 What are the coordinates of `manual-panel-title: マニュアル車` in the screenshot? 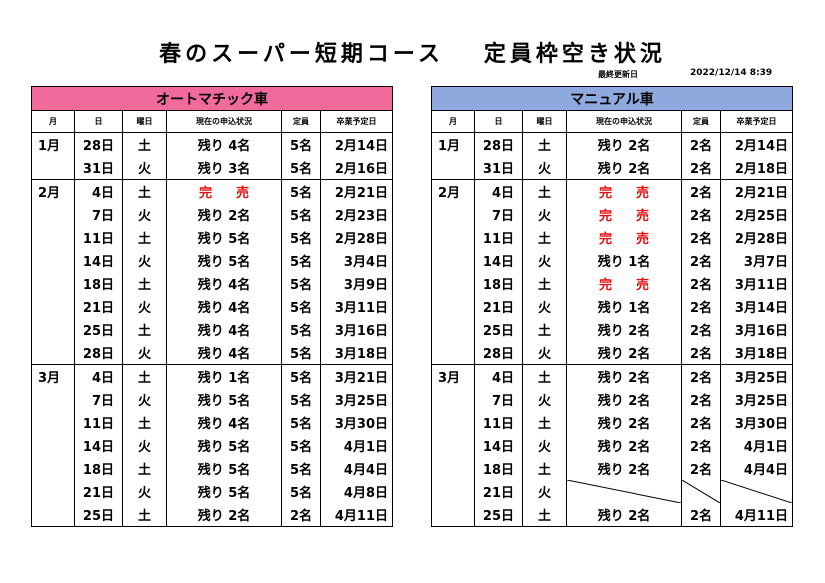 It's located at (612, 98).